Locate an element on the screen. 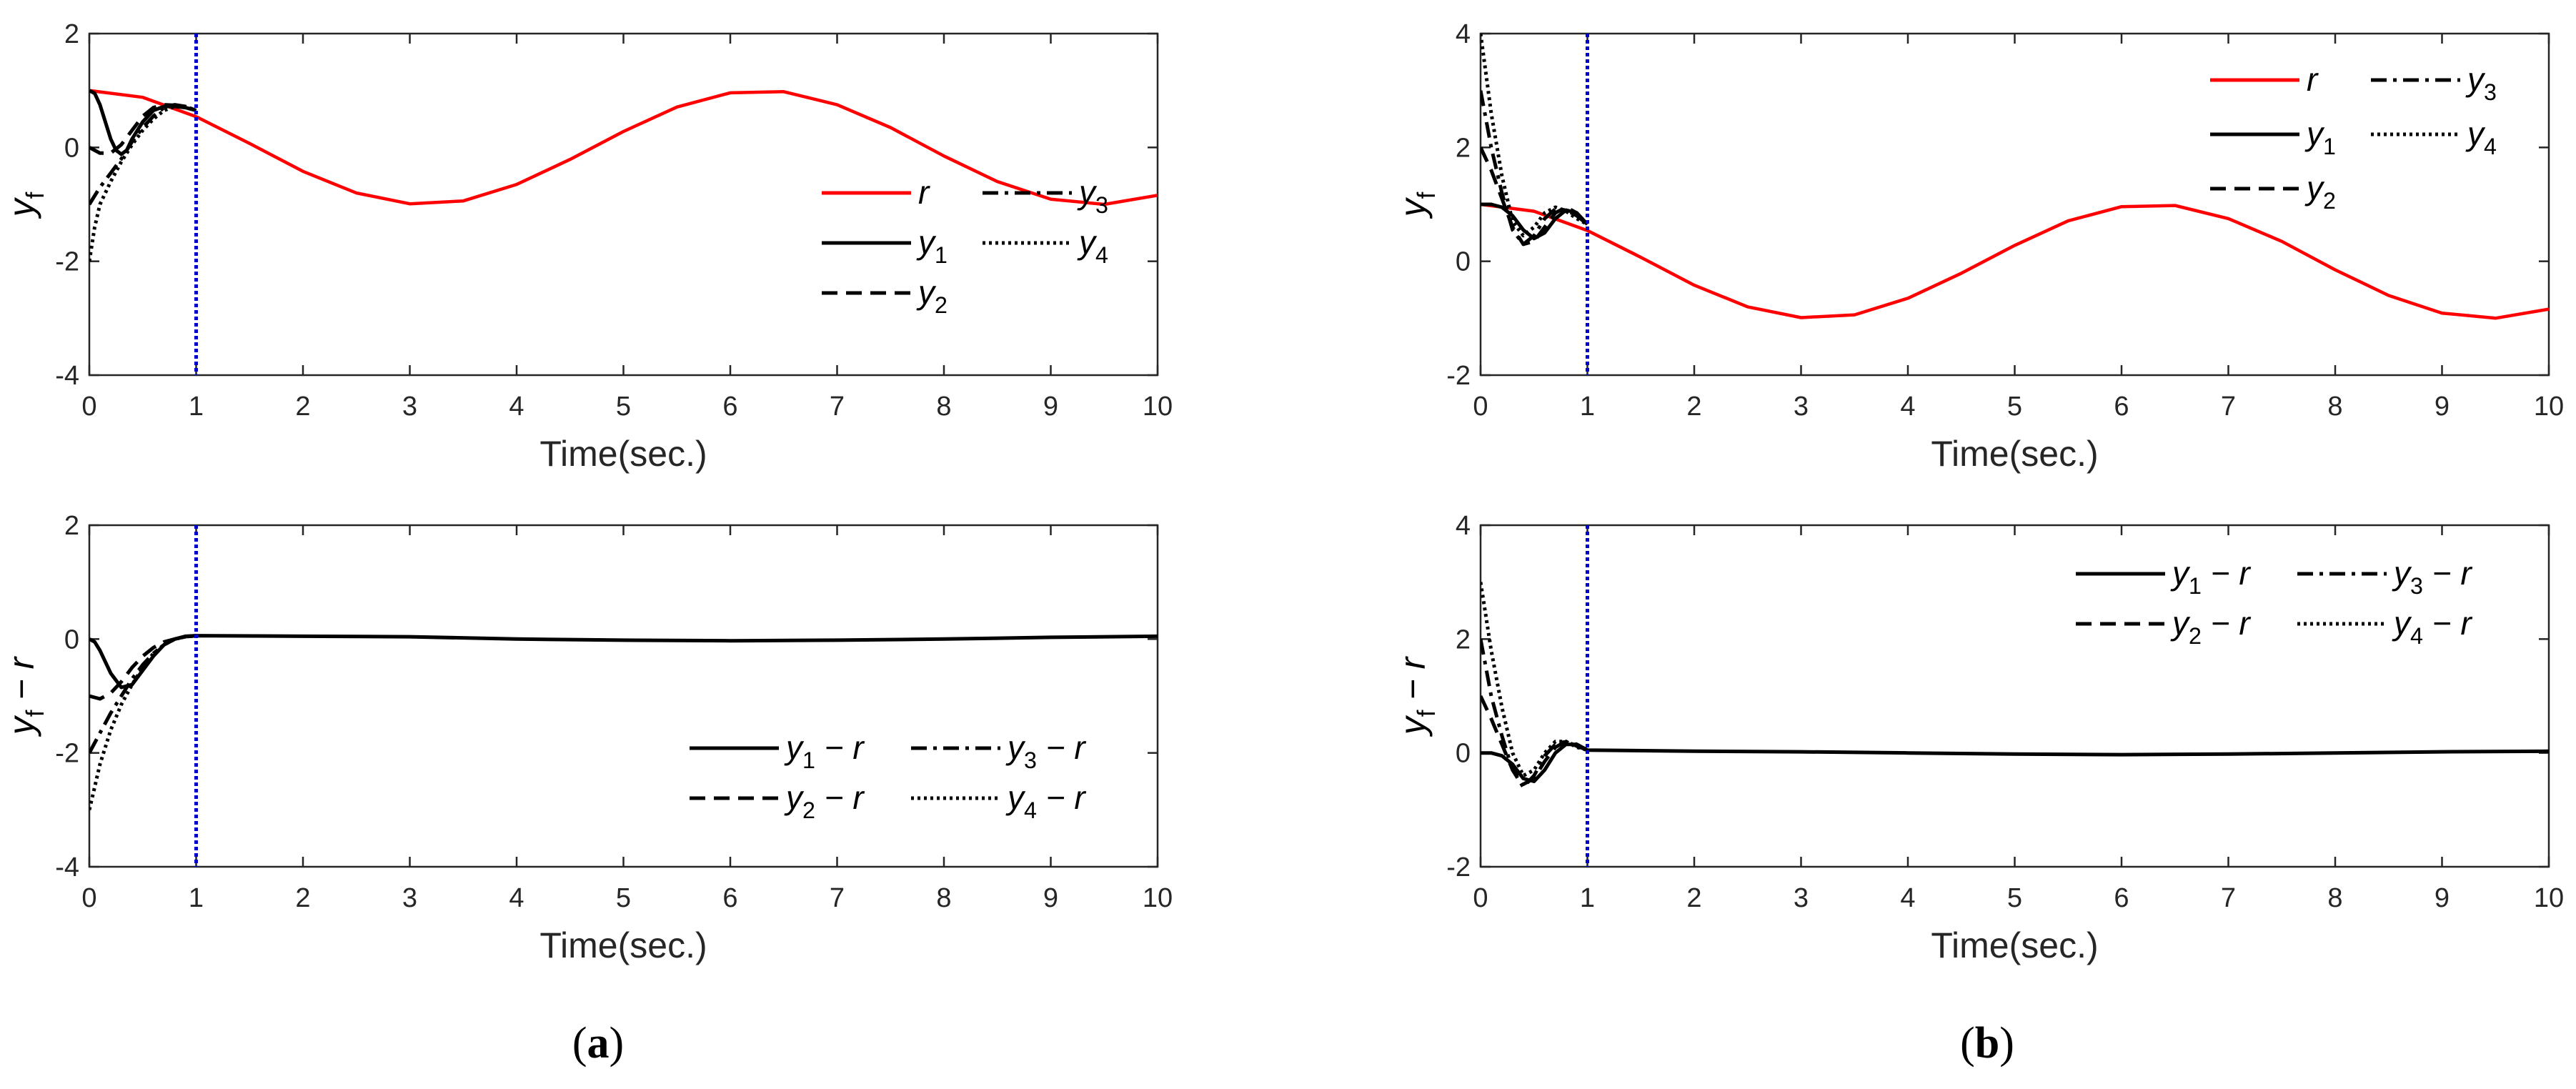 This screenshot has height=1089, width=2576. legend-label: r is located at coordinates (924, 192).